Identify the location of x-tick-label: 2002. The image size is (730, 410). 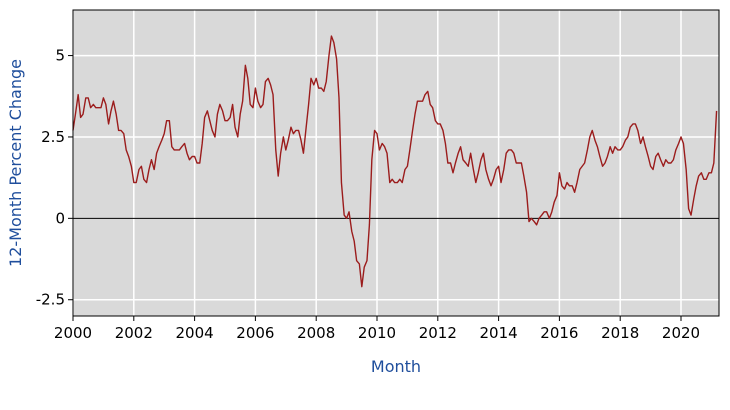
(134, 333).